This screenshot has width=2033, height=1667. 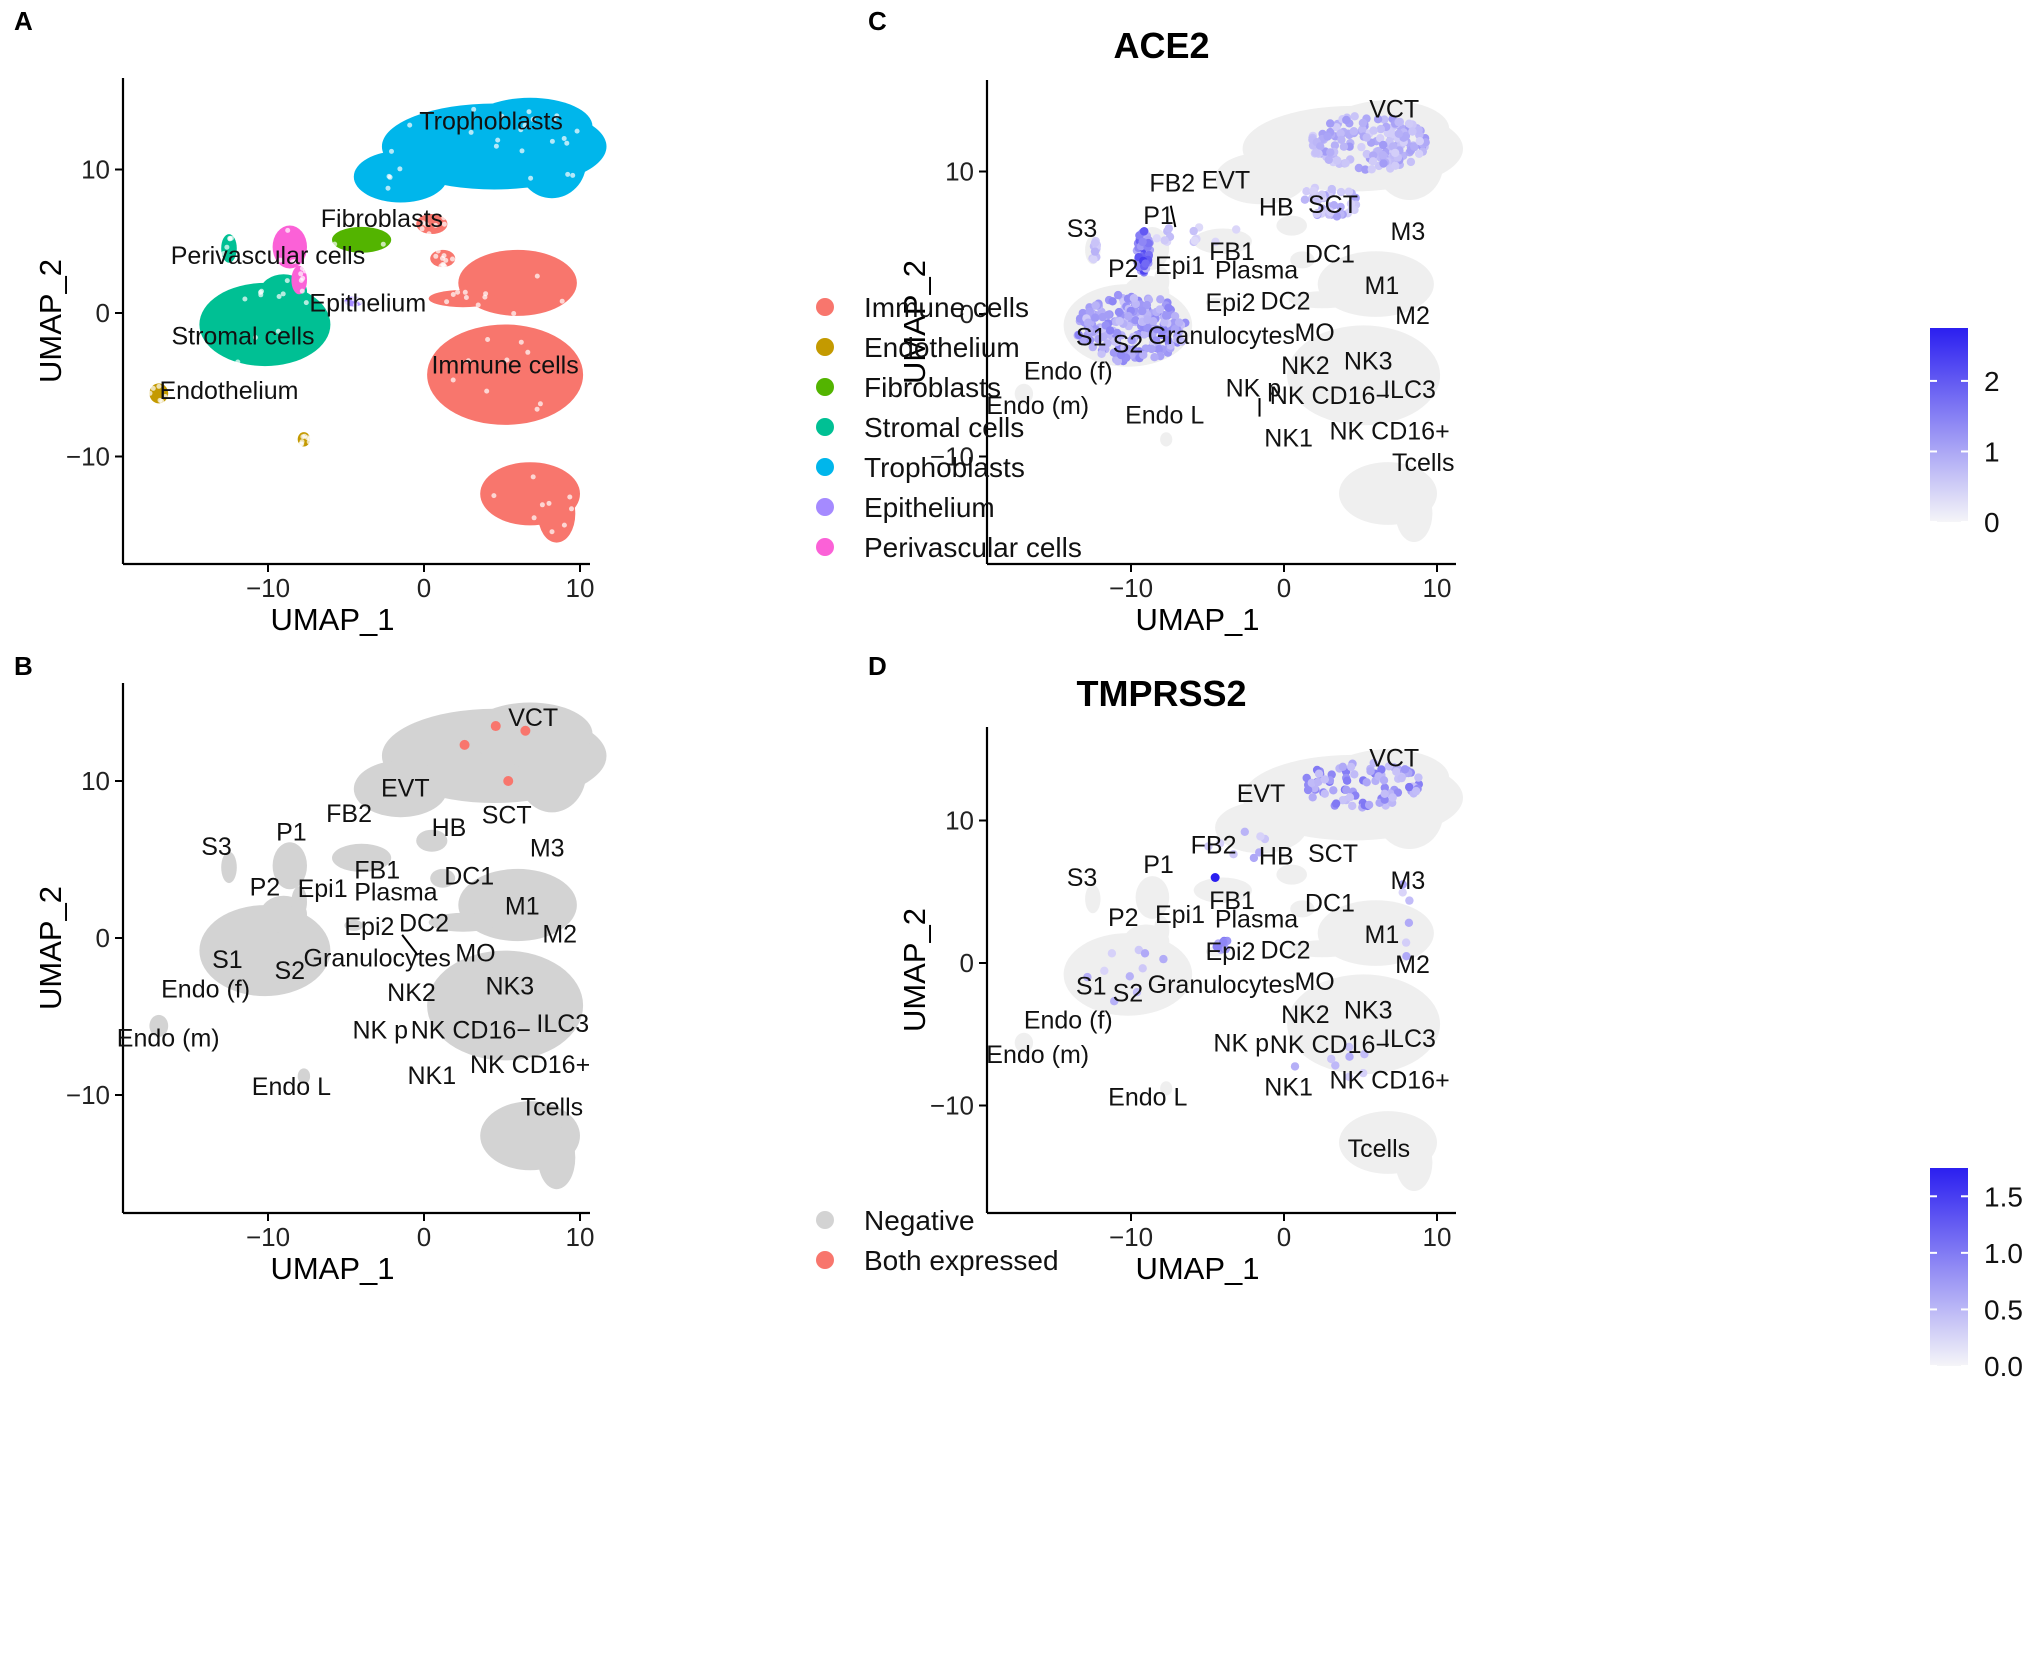 What do you see at coordinates (323, 889) in the screenshot?
I see `cluster-label: Epi1` at bounding box center [323, 889].